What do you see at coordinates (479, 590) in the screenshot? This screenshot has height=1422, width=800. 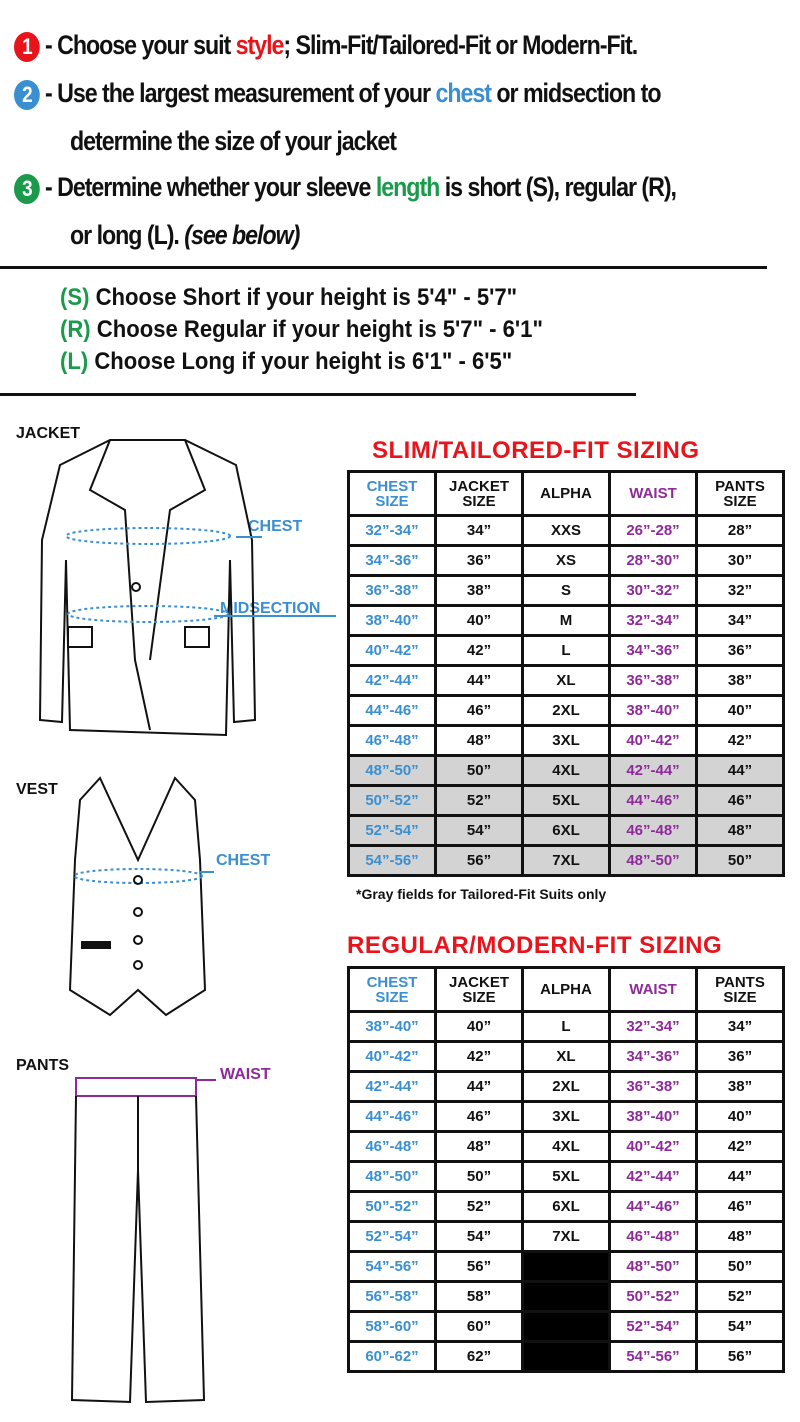 I see `table-cell: 38”` at bounding box center [479, 590].